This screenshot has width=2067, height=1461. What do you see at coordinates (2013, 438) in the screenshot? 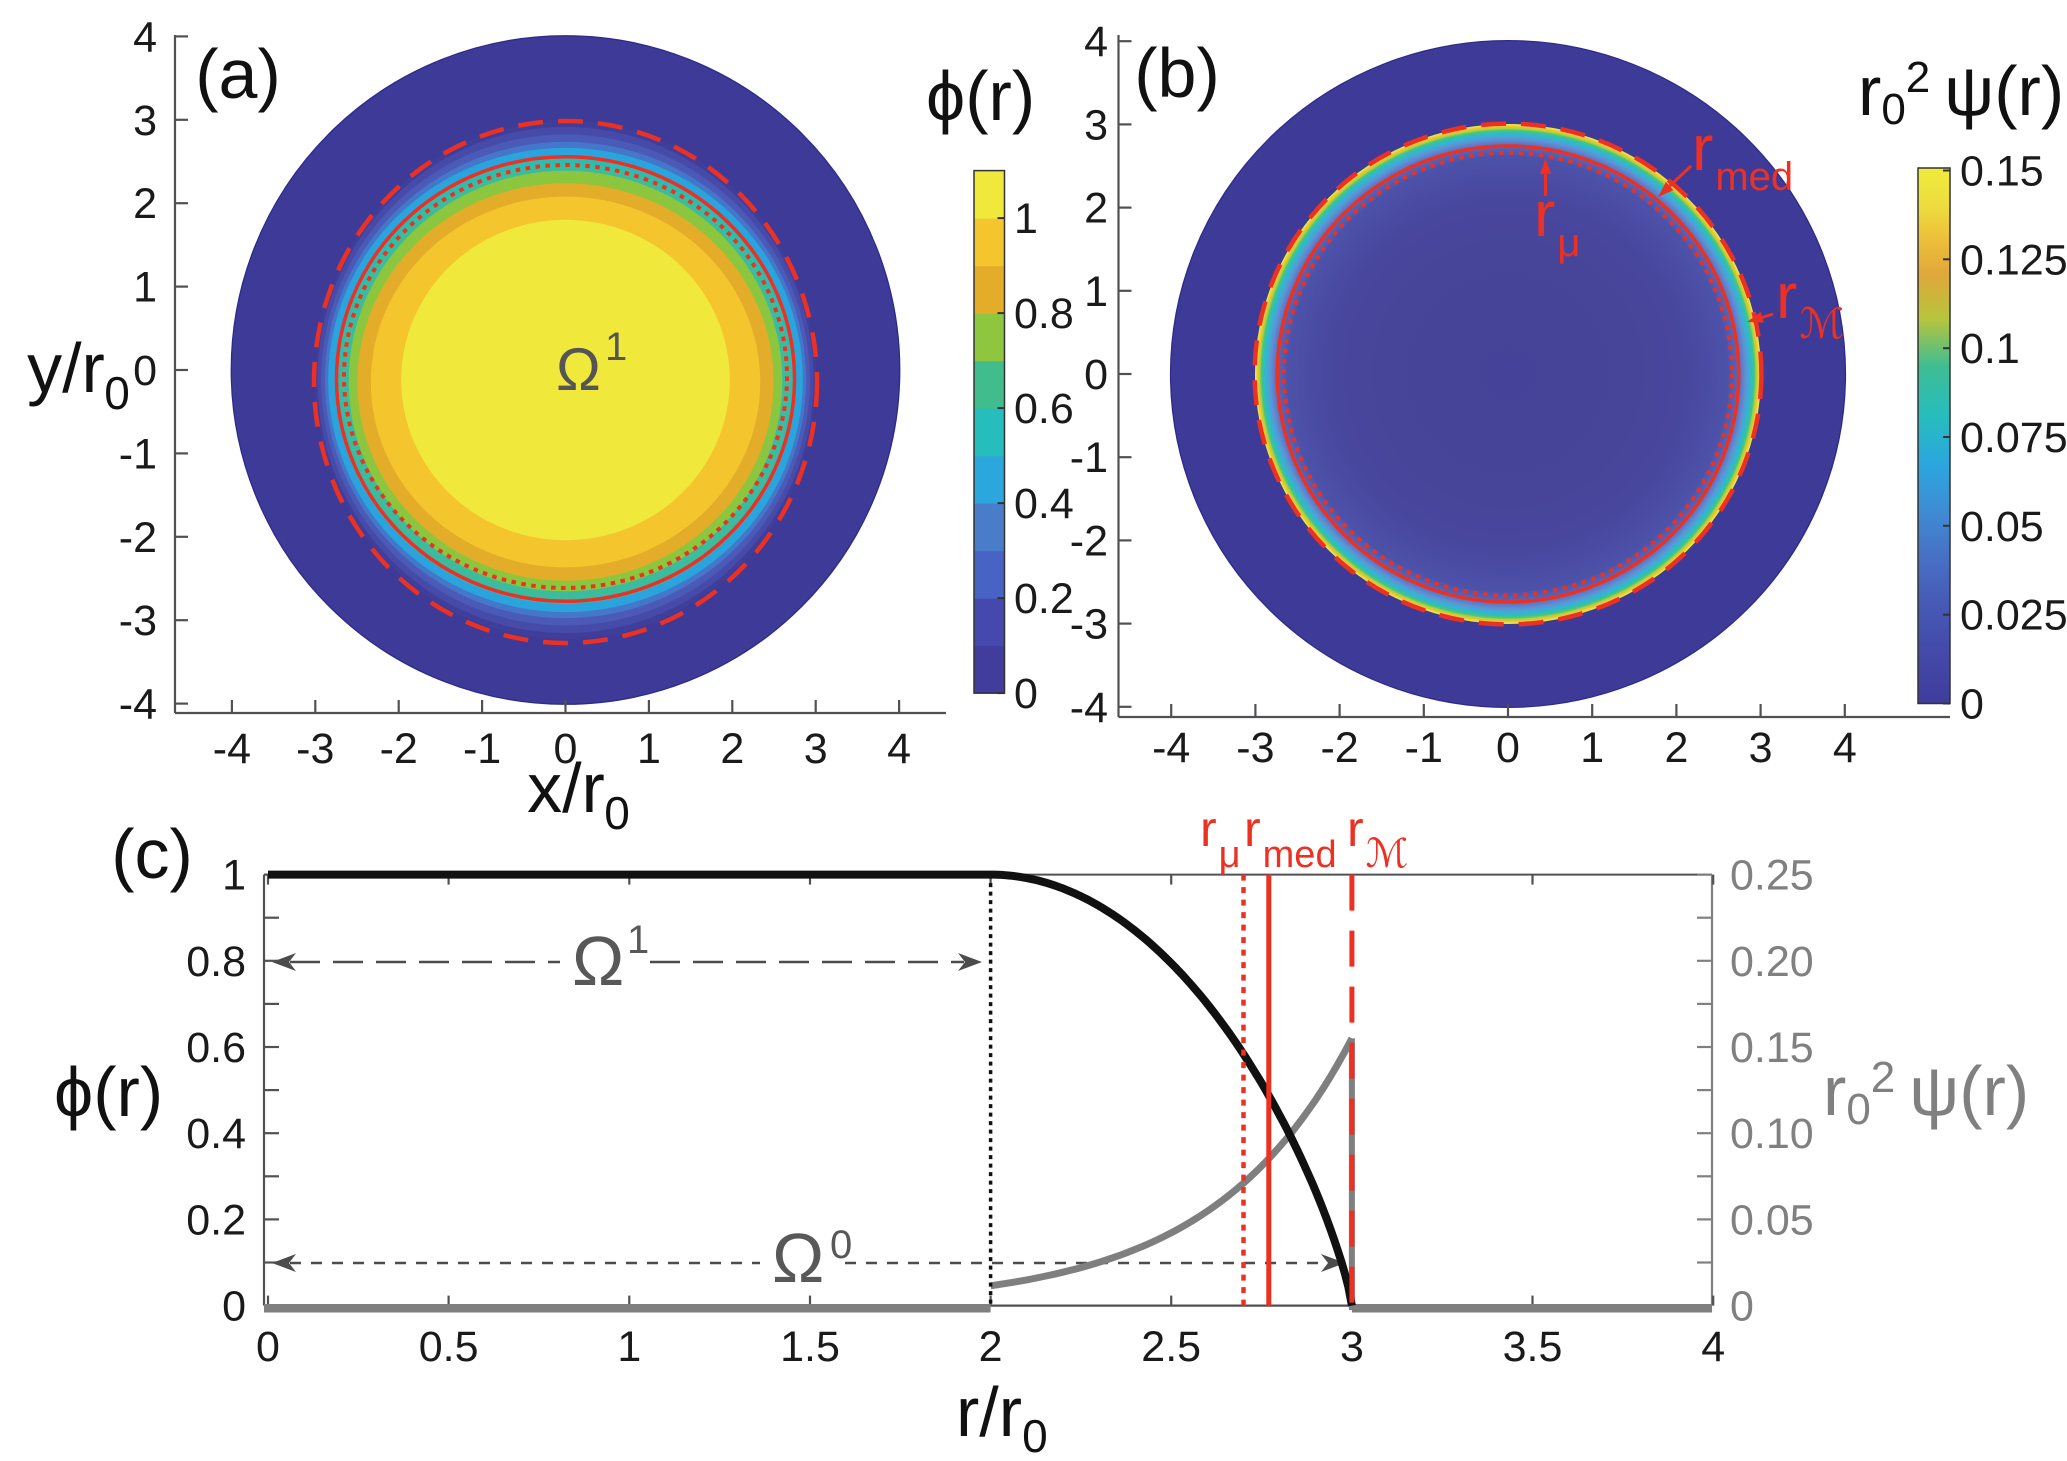
I see `svg-text: 0.075` at bounding box center [2013, 438].